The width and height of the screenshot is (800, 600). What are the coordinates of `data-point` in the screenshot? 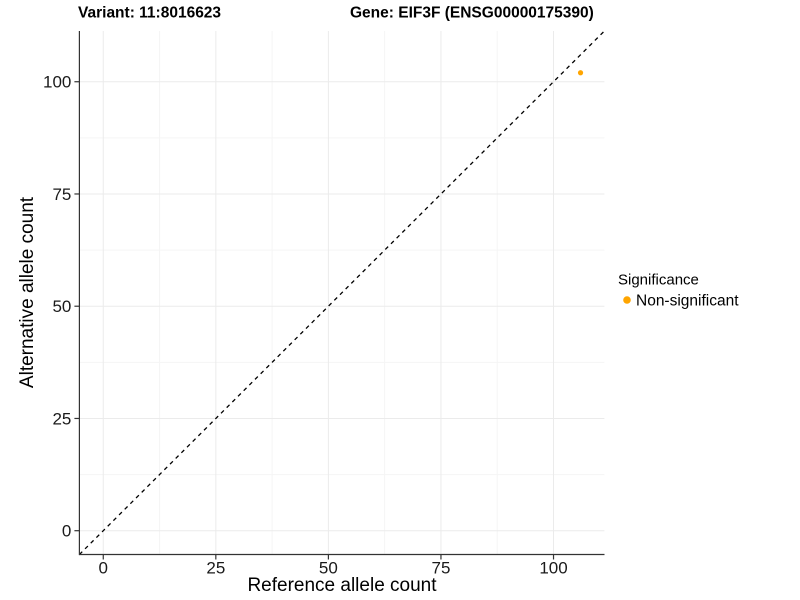 It's located at (580, 73).